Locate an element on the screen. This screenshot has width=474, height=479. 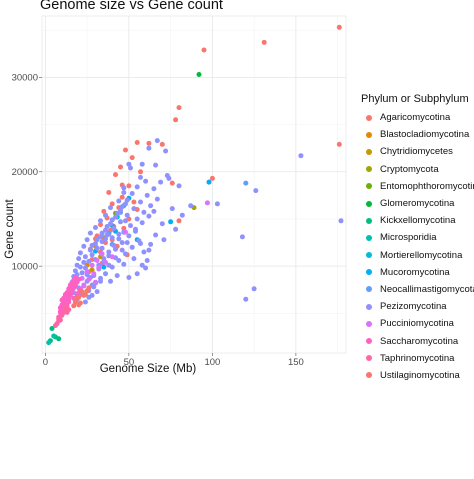
legend-item: Pezizomycotina is located at coordinates (417, 306).